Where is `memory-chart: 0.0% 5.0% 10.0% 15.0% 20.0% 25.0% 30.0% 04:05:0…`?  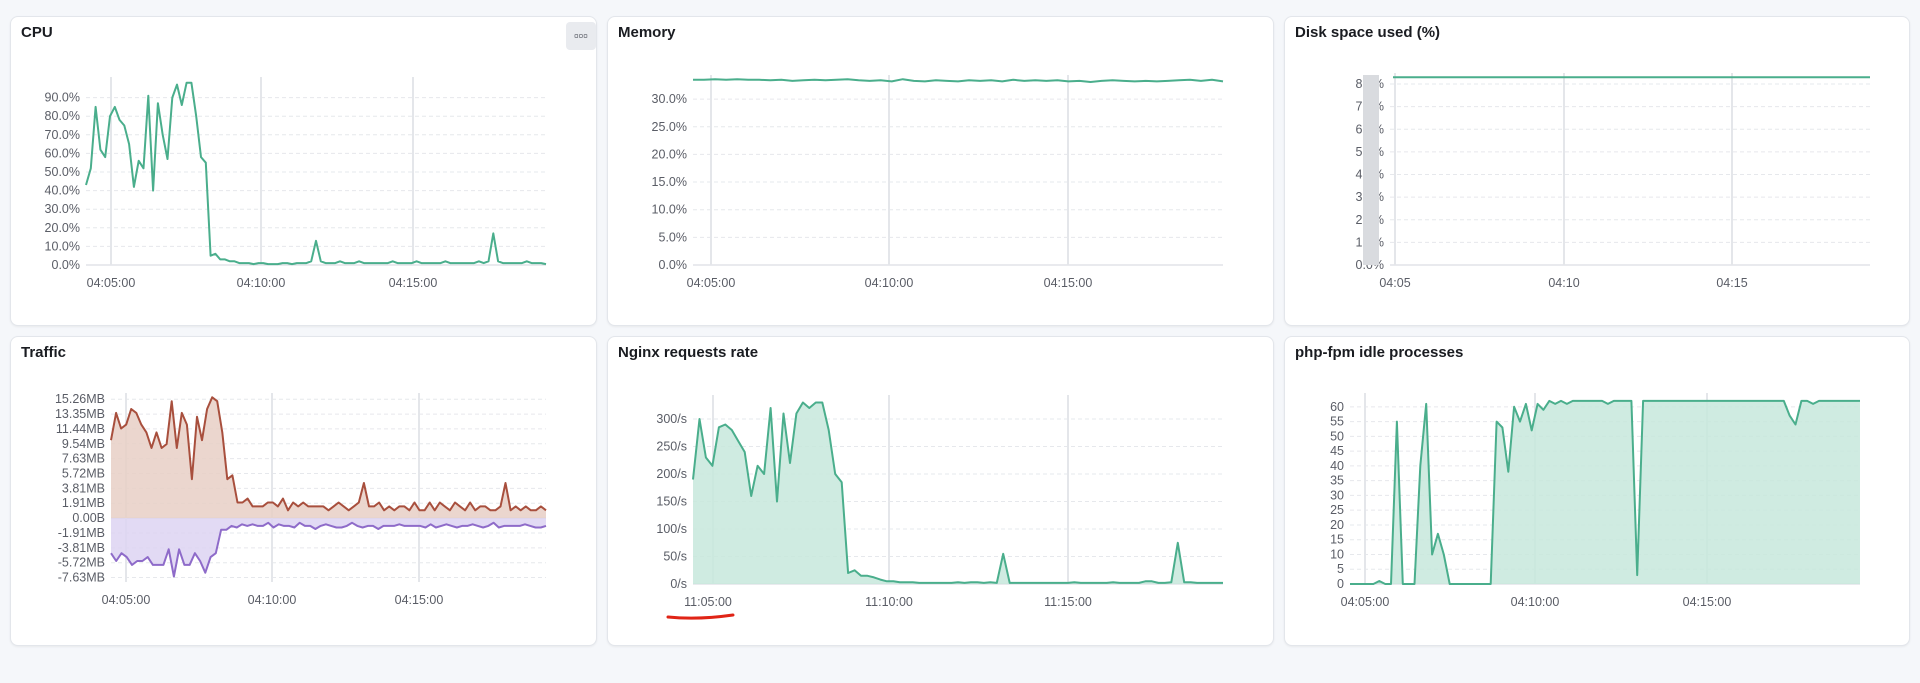 memory-chart: 0.0% 5.0% 10.0% 15.0% 20.0% 25.0% 30.0% 04:05:0… is located at coordinates (938, 182).